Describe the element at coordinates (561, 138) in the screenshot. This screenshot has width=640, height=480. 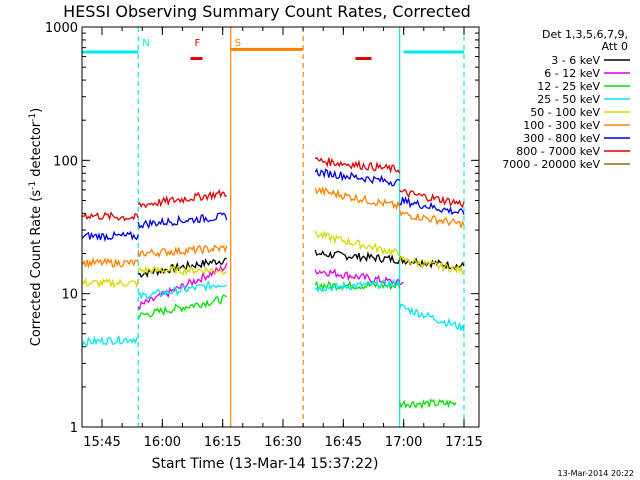
I see `legend-label: 300 - 800 keV` at that location.